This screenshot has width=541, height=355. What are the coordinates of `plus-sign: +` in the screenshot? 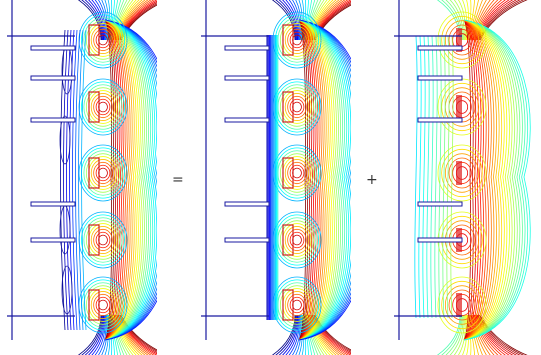 It's located at (372, 180).